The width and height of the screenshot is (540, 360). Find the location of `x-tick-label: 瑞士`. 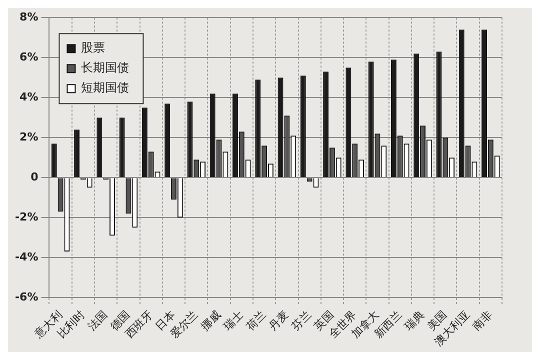

x-tick-label: 瑞士 is located at coordinates (233, 320).